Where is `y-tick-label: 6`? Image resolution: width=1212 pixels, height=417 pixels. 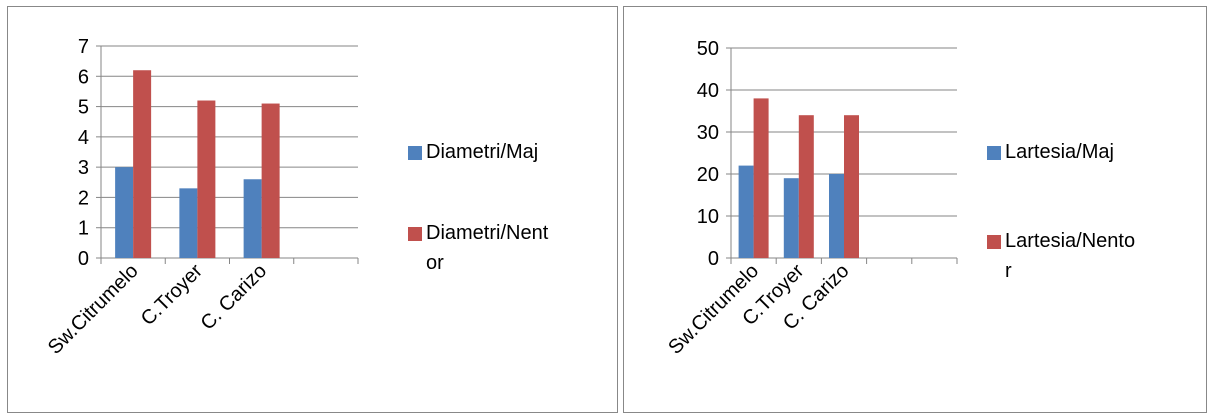 y-tick-label: 6 is located at coordinates (83, 77).